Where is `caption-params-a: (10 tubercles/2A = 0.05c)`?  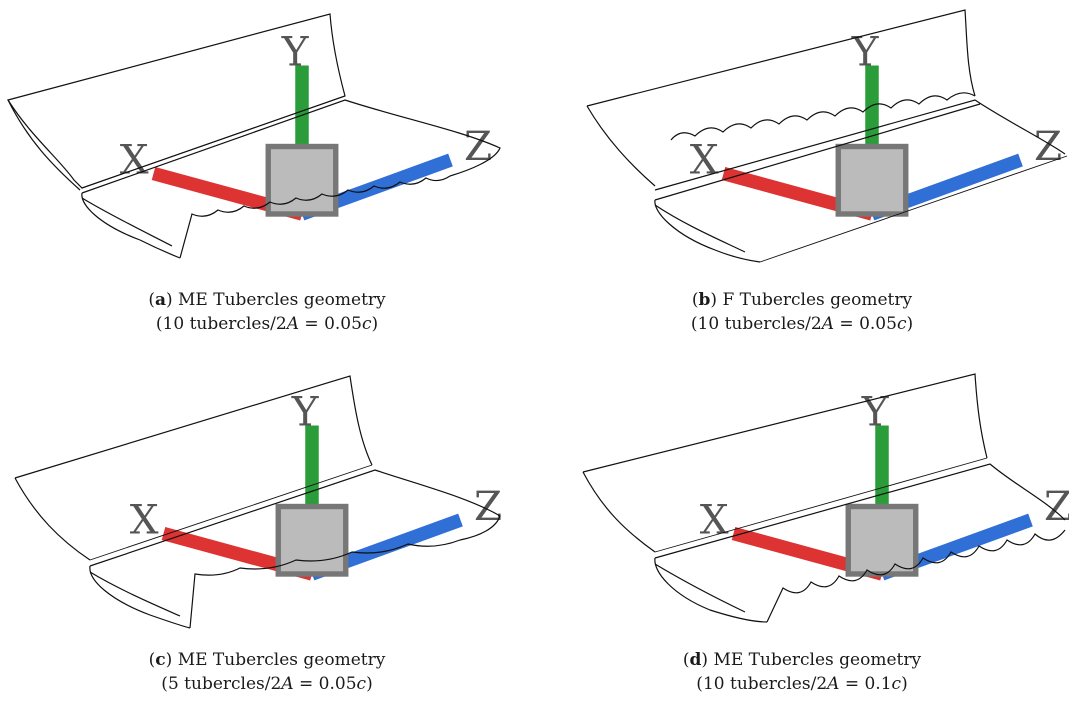 caption-params-a: (10 tubercles/2A = 0.05c) is located at coordinates (267, 324).